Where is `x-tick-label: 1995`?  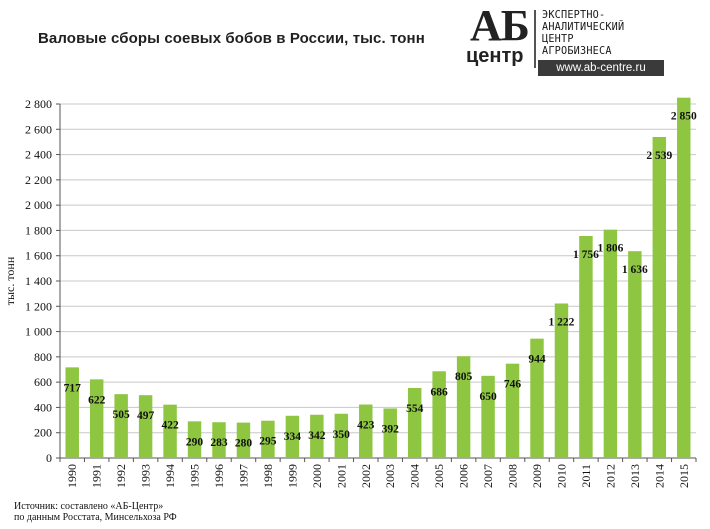 x-tick-label: 1995 is located at coordinates (195, 476).